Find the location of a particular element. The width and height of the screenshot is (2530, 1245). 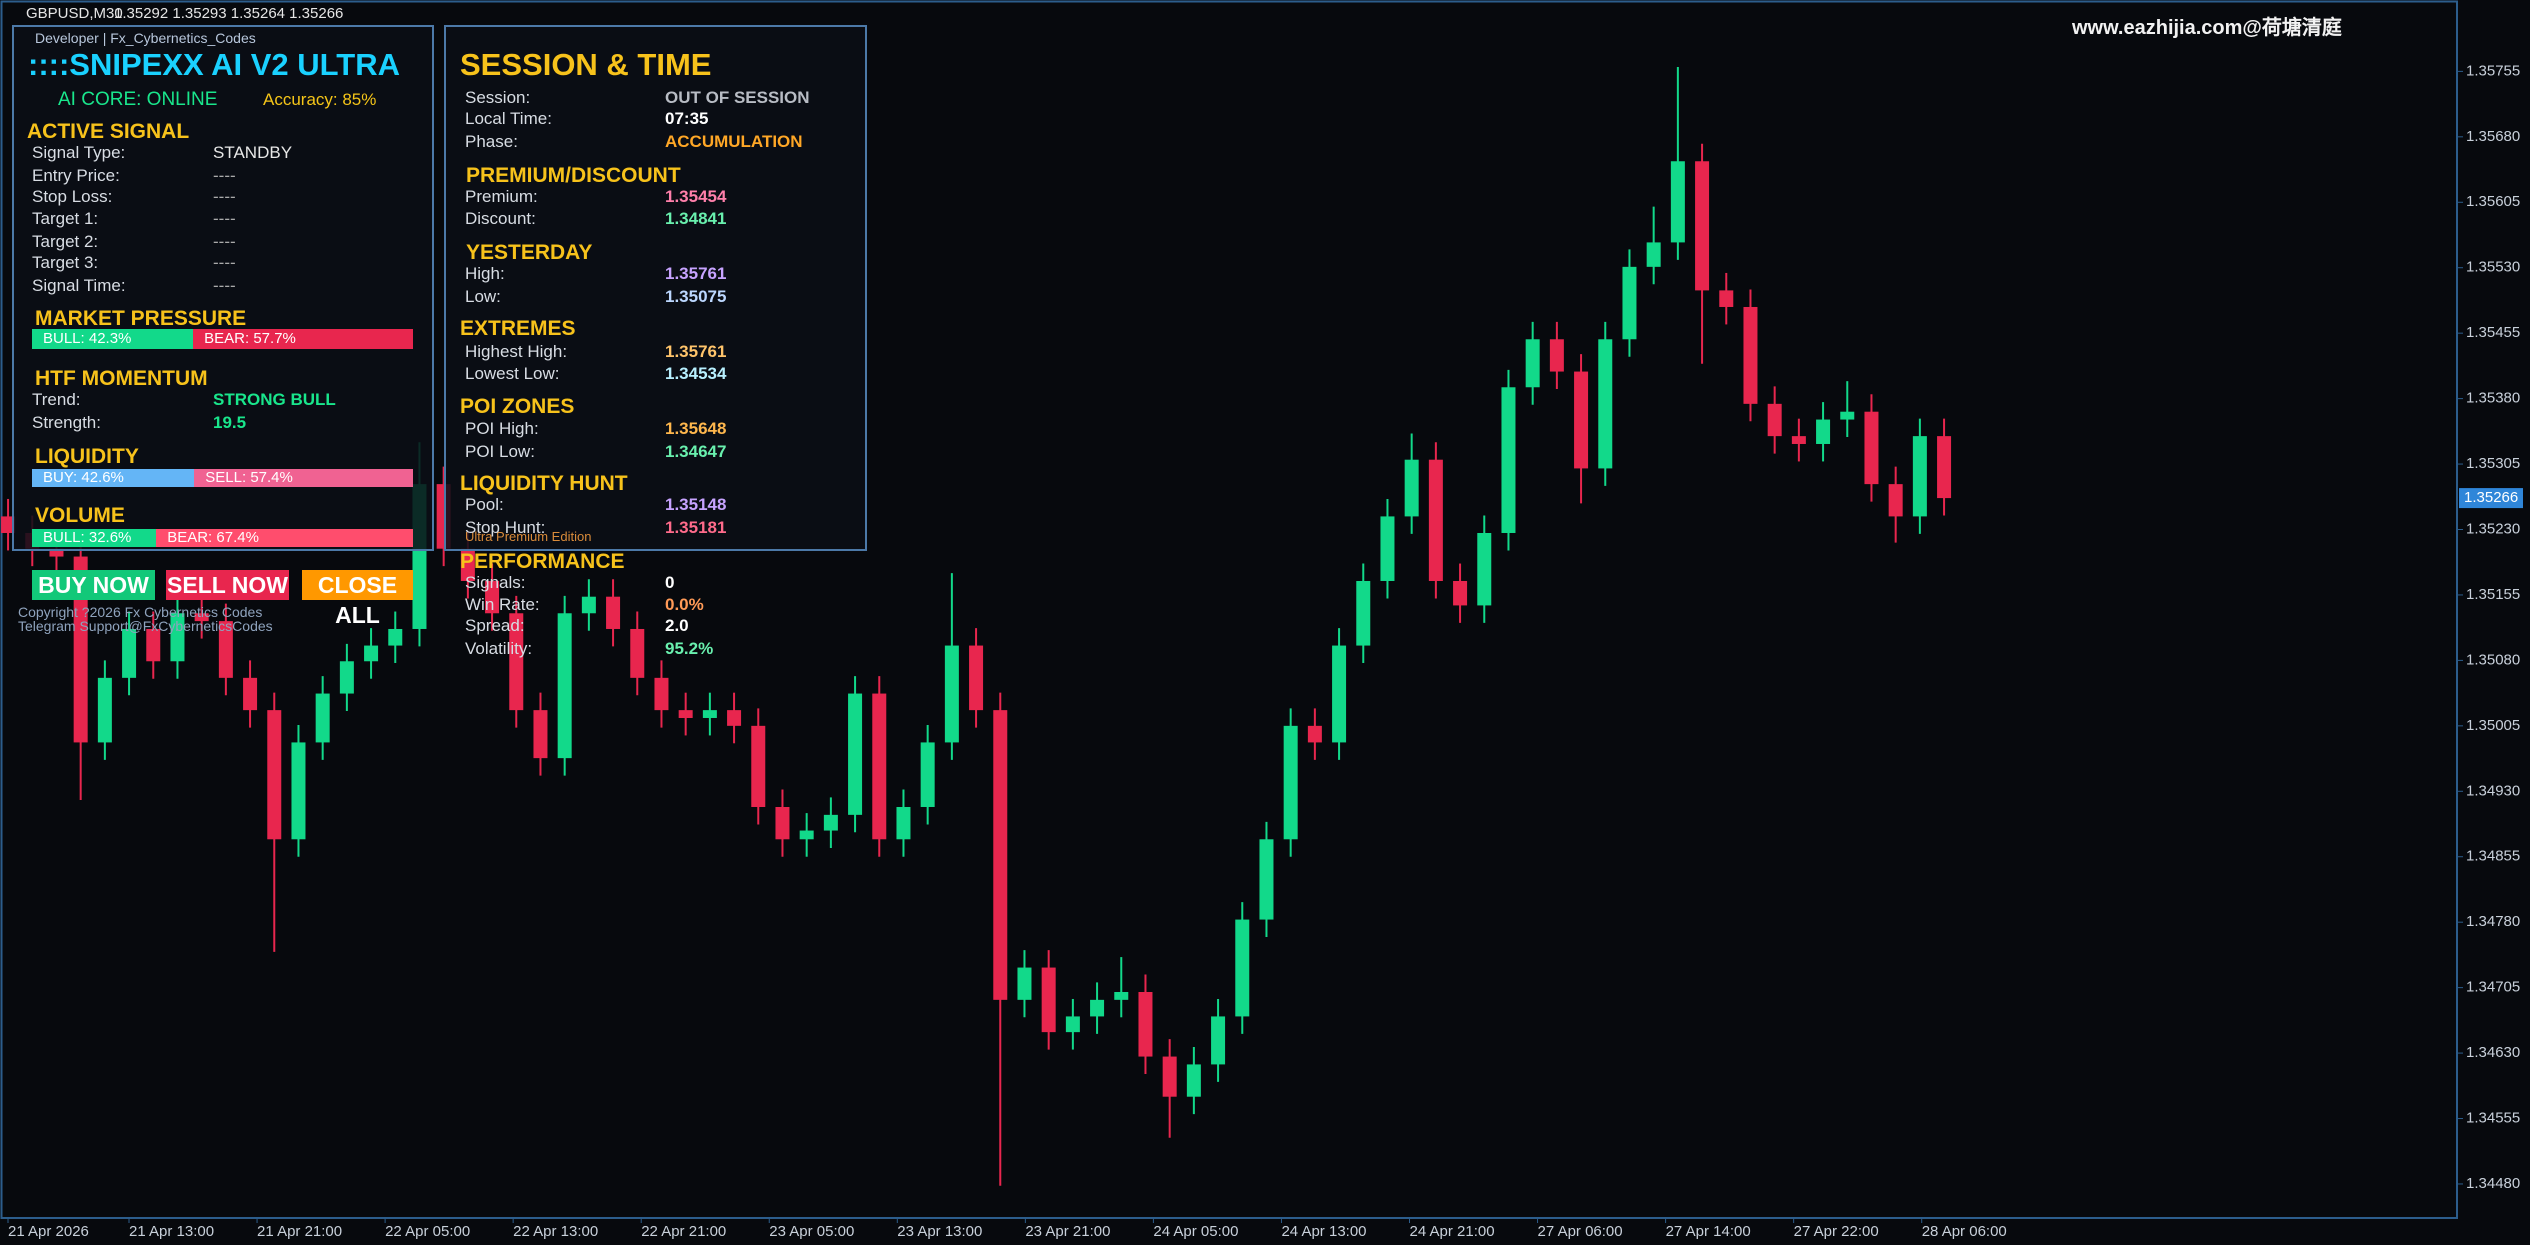

y-tick-label: 1.35605 is located at coordinates (2493, 201).